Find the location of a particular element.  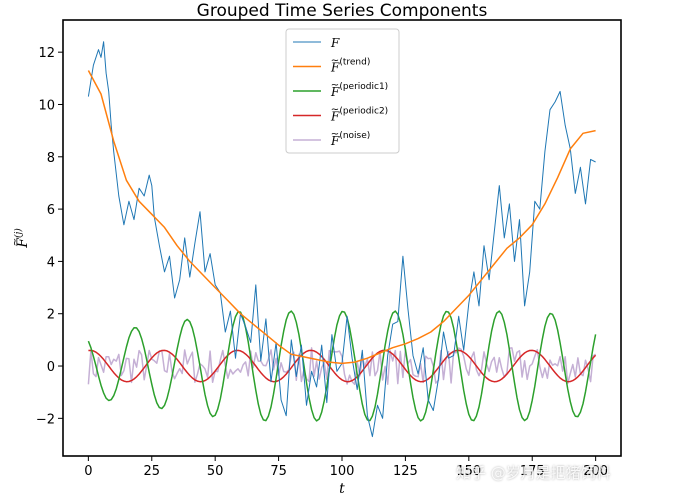

y-tick-label: −2 is located at coordinates (45, 419).